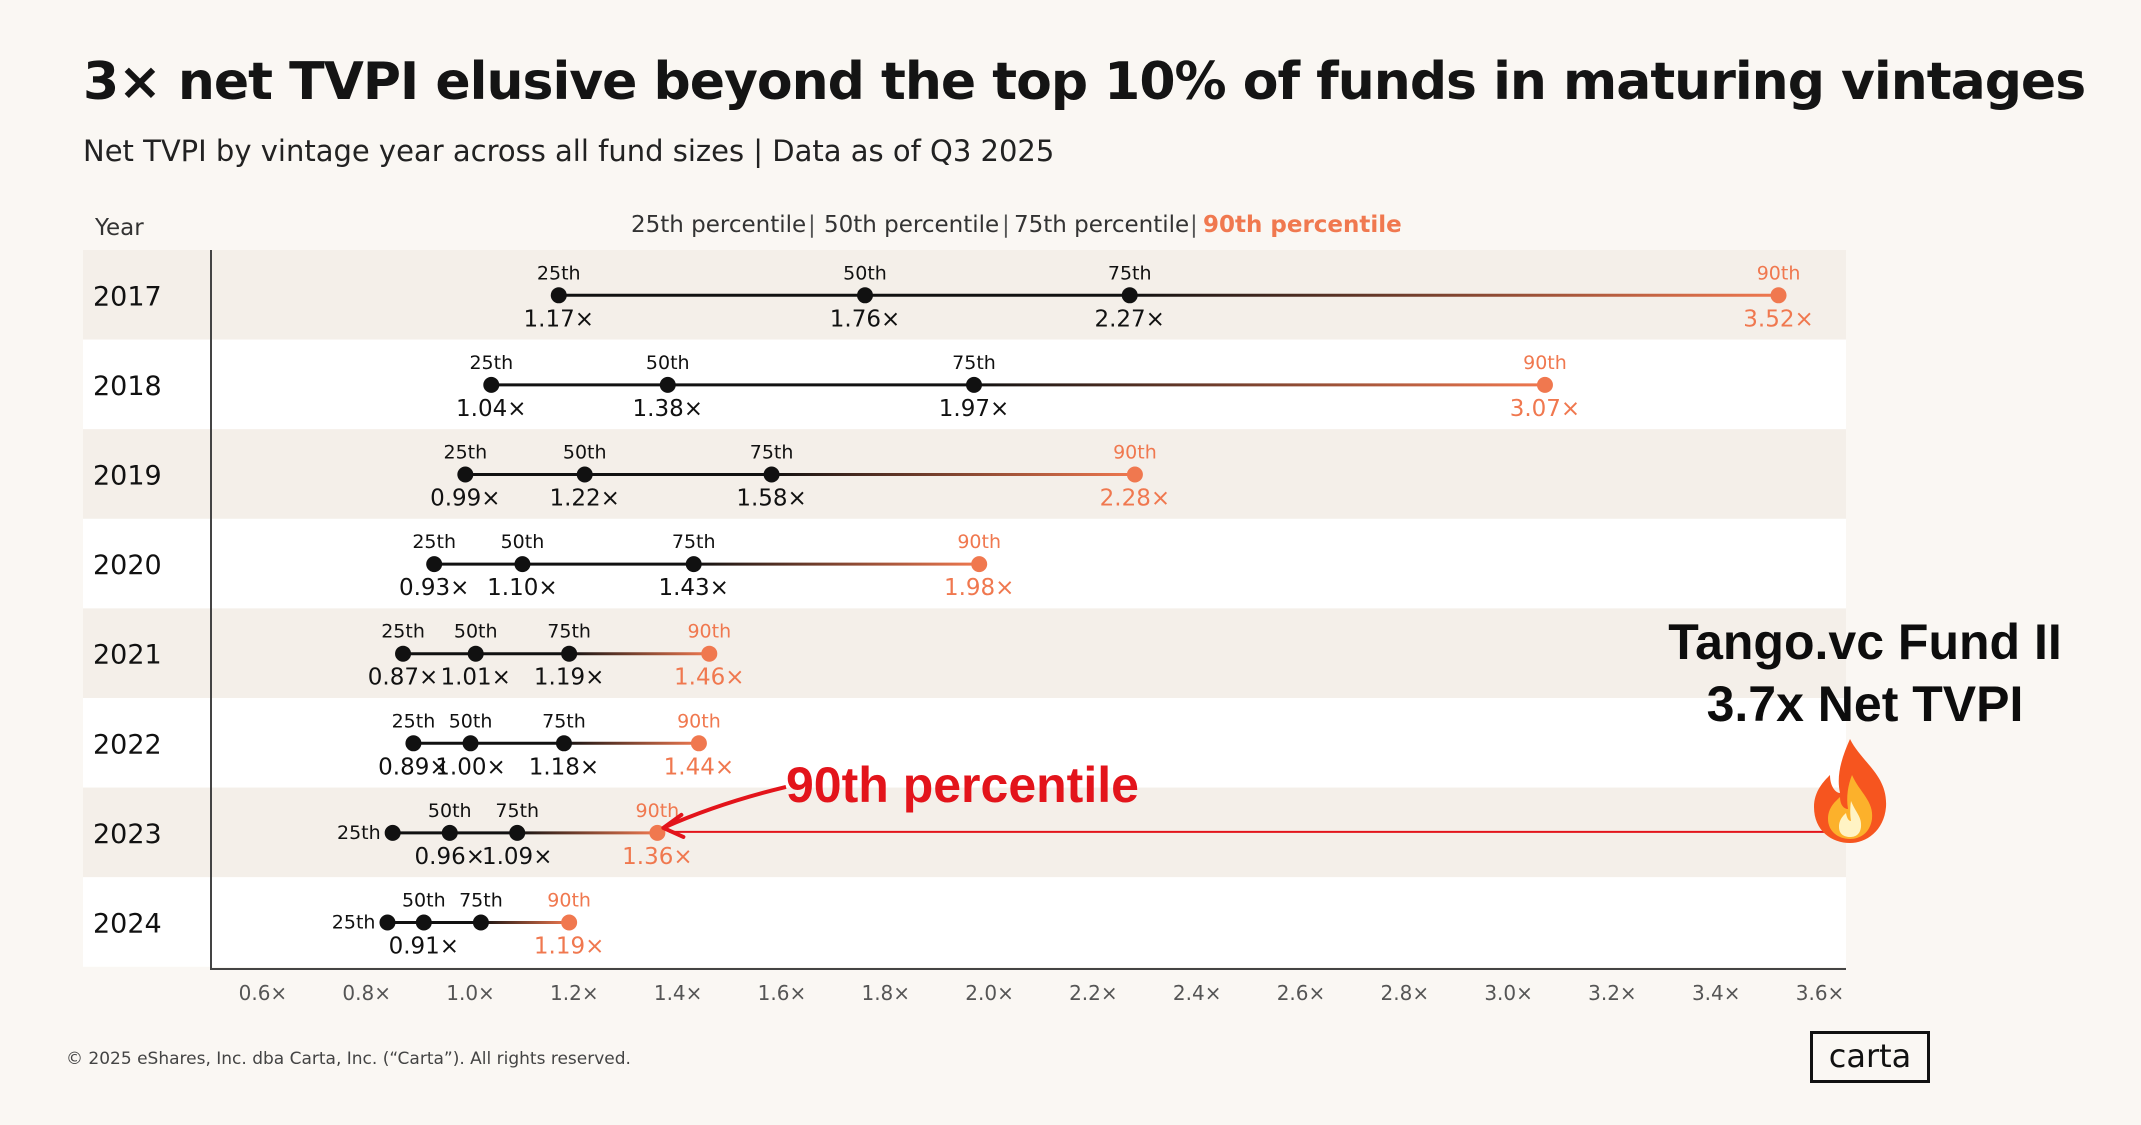 Image resolution: width=2141 pixels, height=1125 pixels. What do you see at coordinates (127, 565) in the screenshot?
I see `year-label: 2020` at bounding box center [127, 565].